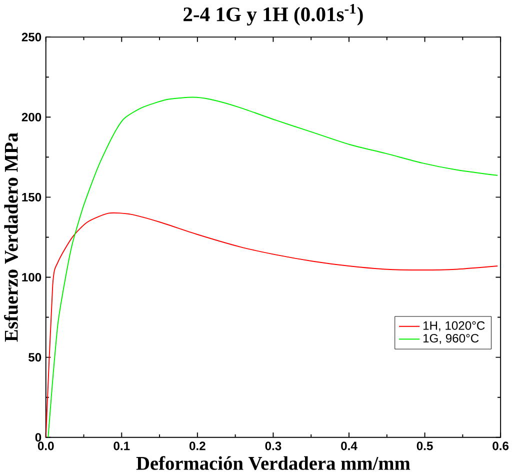 This screenshot has width=513, height=474. What do you see at coordinates (32, 277) in the screenshot?
I see `y-tick-label: 100` at bounding box center [32, 277].